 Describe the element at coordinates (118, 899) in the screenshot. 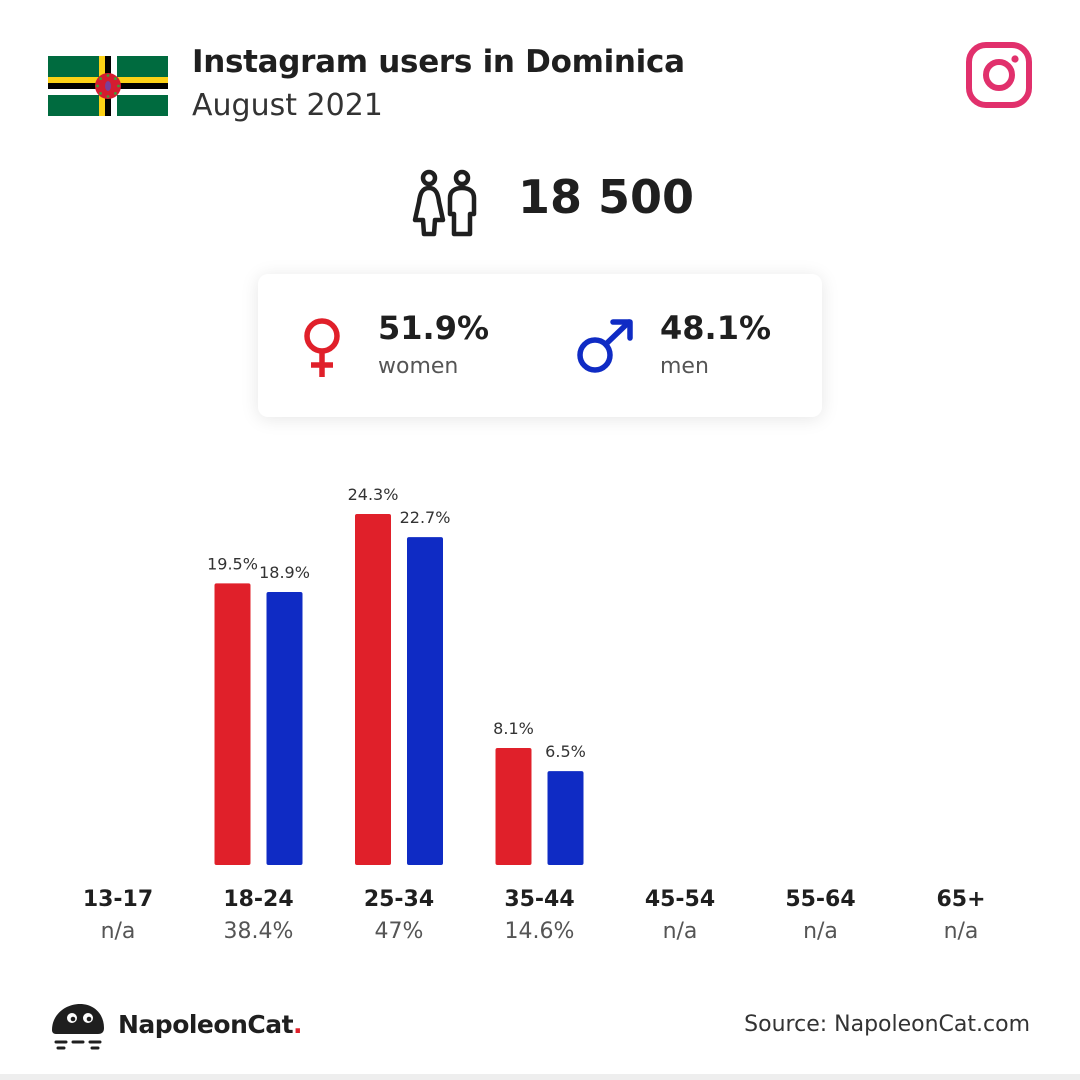

I see `category-label-13-17: 13-17` at that location.